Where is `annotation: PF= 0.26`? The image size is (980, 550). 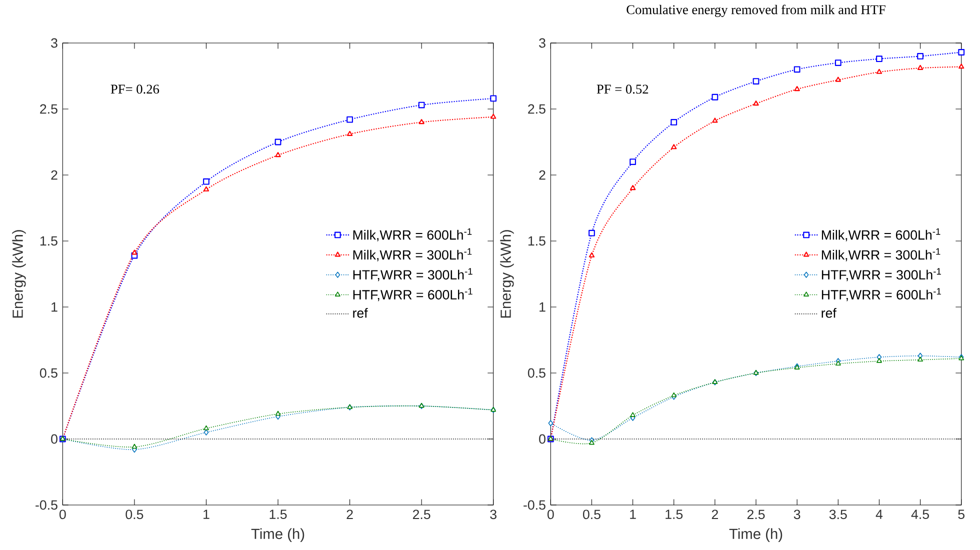
annotation: PF= 0.26 is located at coordinates (135, 89).